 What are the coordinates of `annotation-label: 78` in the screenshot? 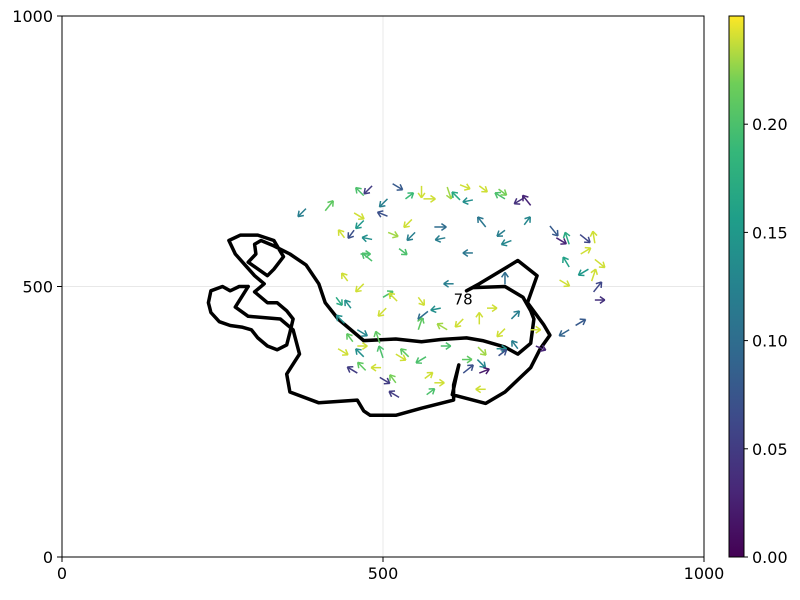 It's located at (463, 299).